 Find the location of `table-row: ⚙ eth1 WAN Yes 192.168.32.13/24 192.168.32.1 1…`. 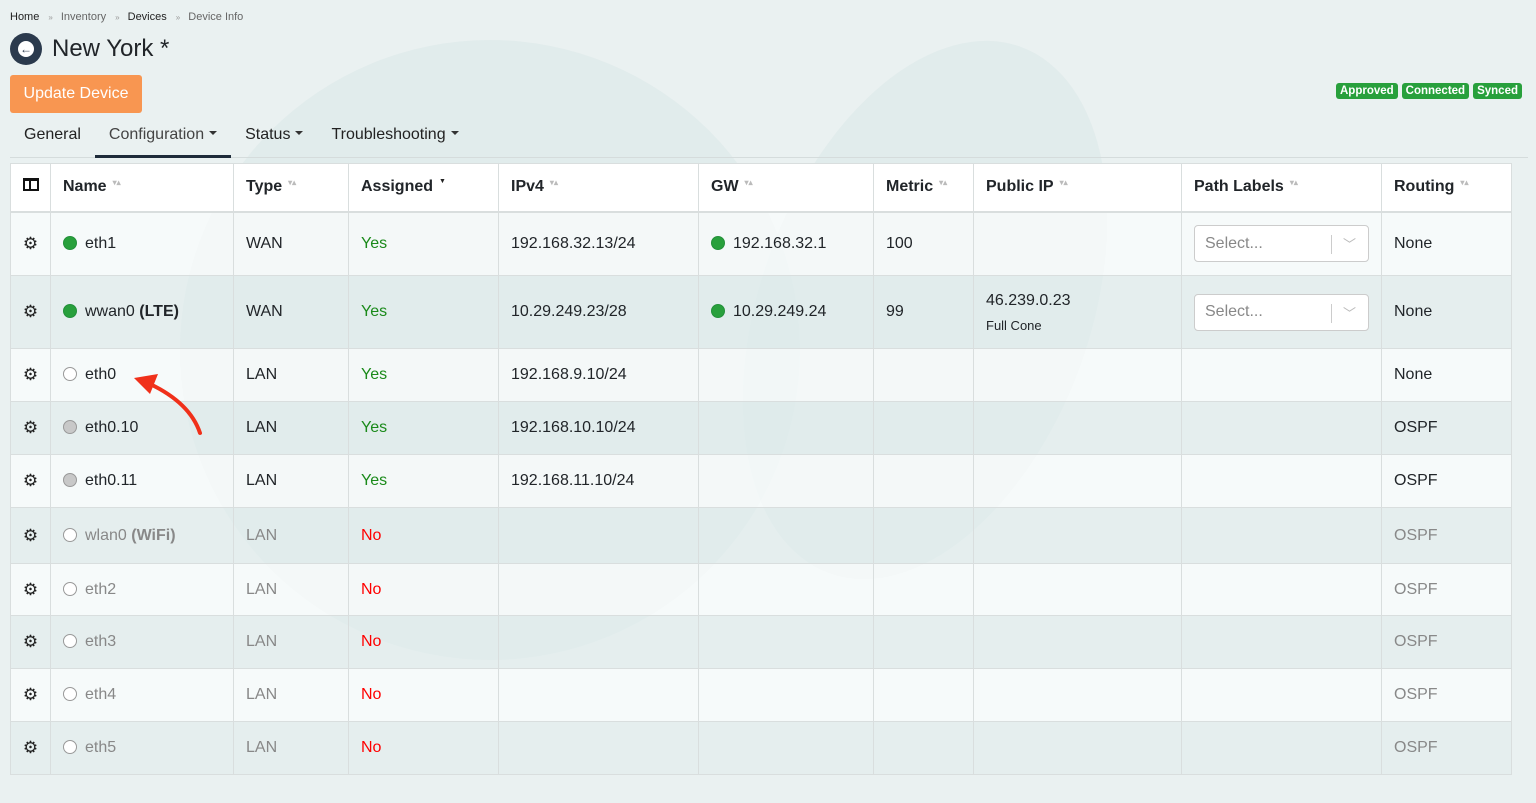

table-row: ⚙ eth1 WAN Yes 192.168.32.13/24 192.168.32.1 1… is located at coordinates (761, 243).